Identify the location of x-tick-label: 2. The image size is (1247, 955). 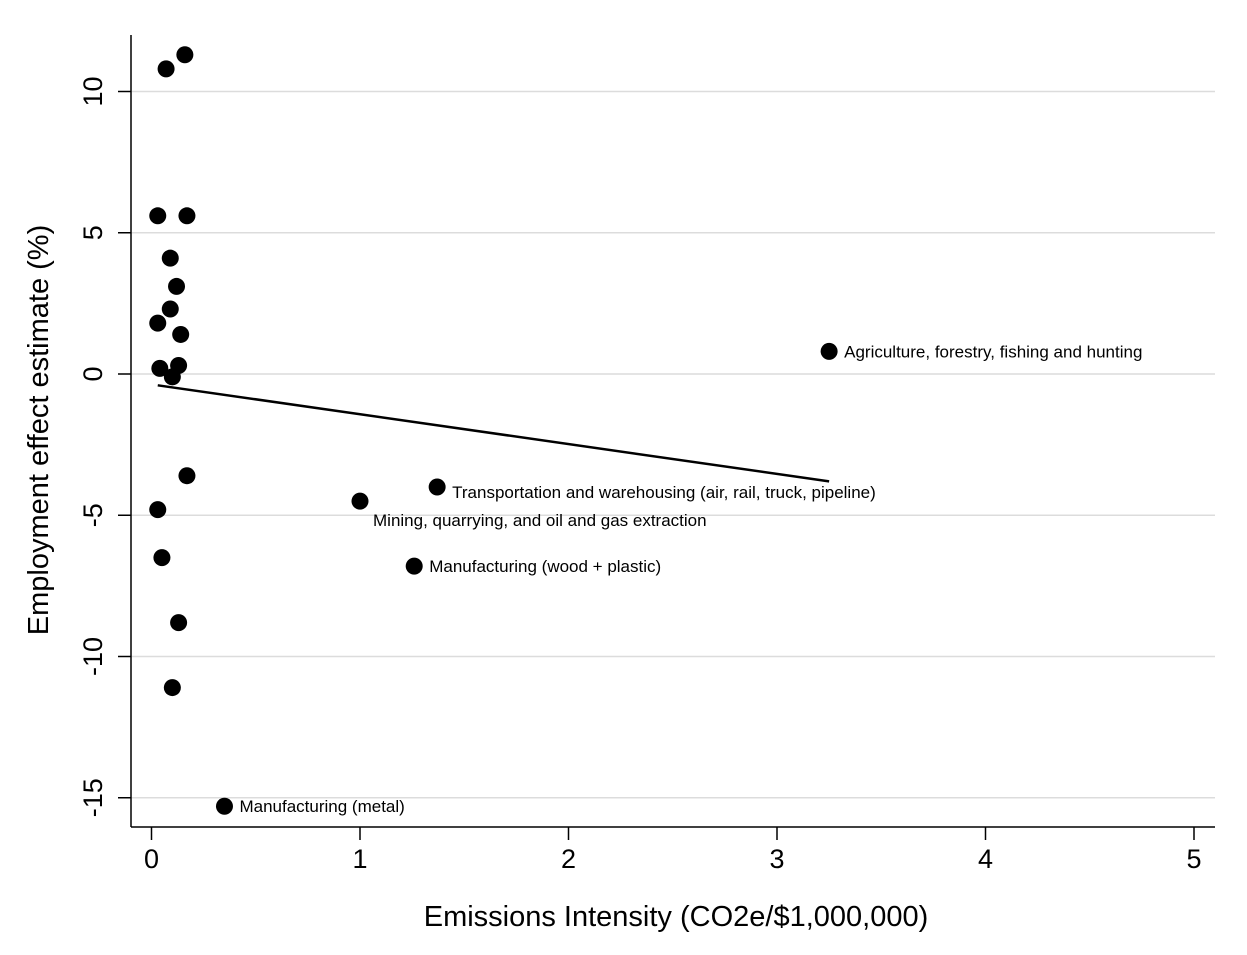
(568, 859).